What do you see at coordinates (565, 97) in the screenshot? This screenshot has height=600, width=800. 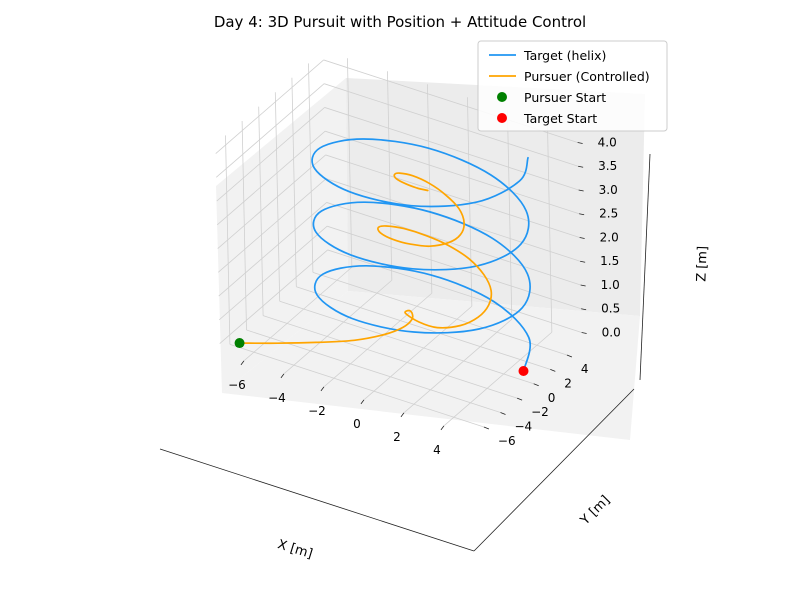 I see `legend-label-pursuer-start: Pursuer Start` at bounding box center [565, 97].